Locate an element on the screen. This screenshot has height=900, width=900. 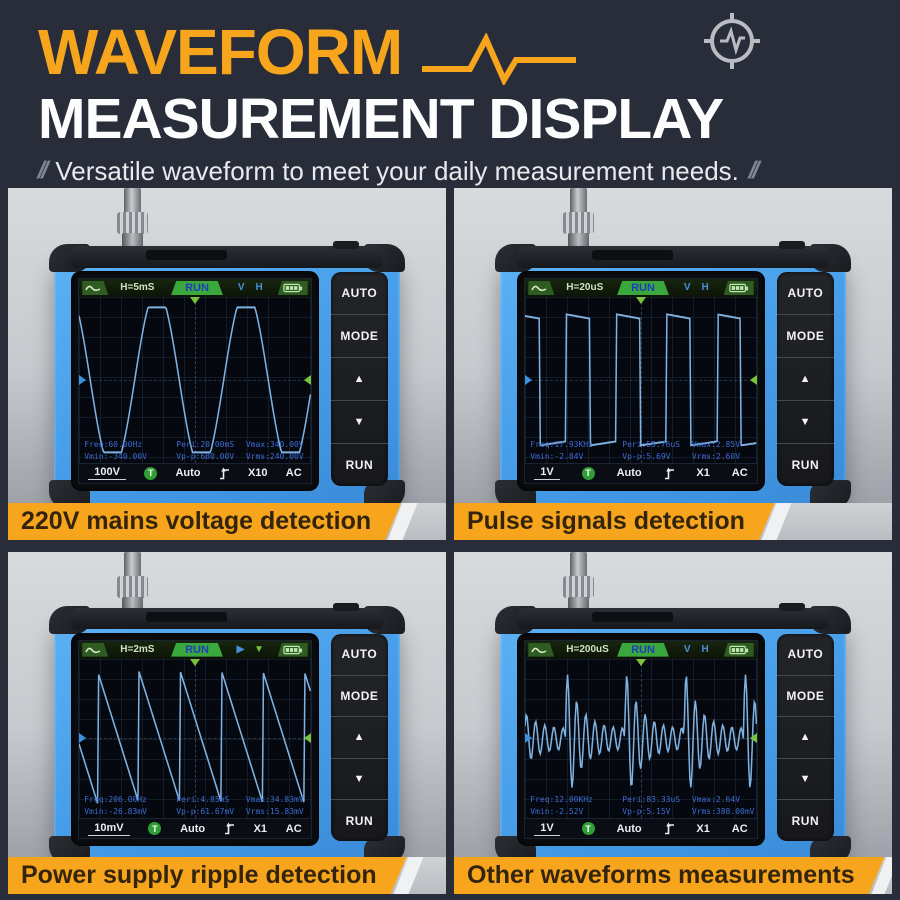
vpp-reading: Vp-p:5.69V is located at coordinates (646, 456).